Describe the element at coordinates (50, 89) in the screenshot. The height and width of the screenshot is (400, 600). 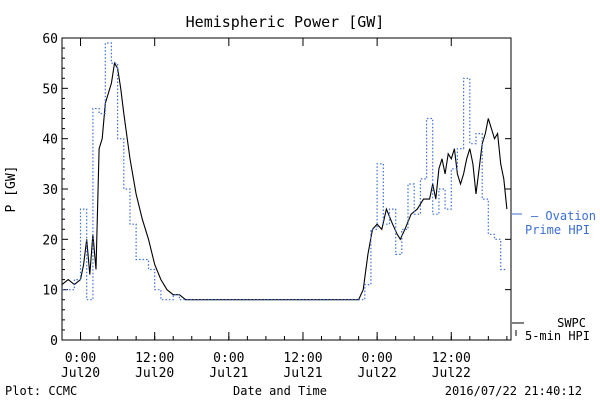
I see `y-tick-label: 50` at that location.